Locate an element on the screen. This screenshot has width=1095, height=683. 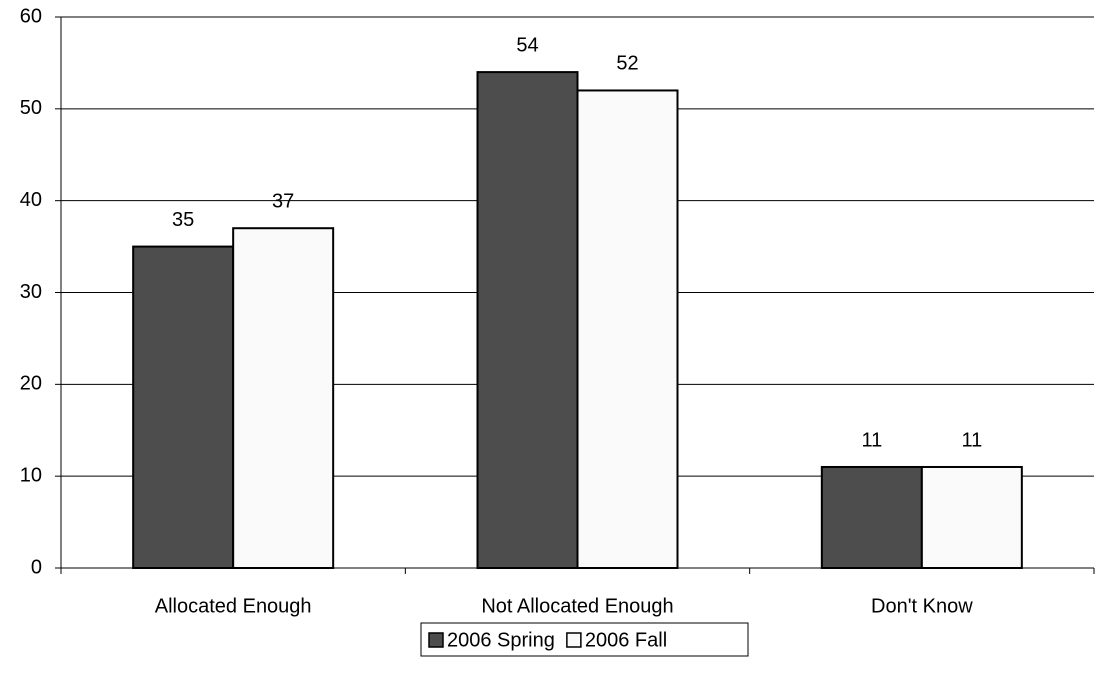
y-tick-label: 60 is located at coordinates (31, 16).